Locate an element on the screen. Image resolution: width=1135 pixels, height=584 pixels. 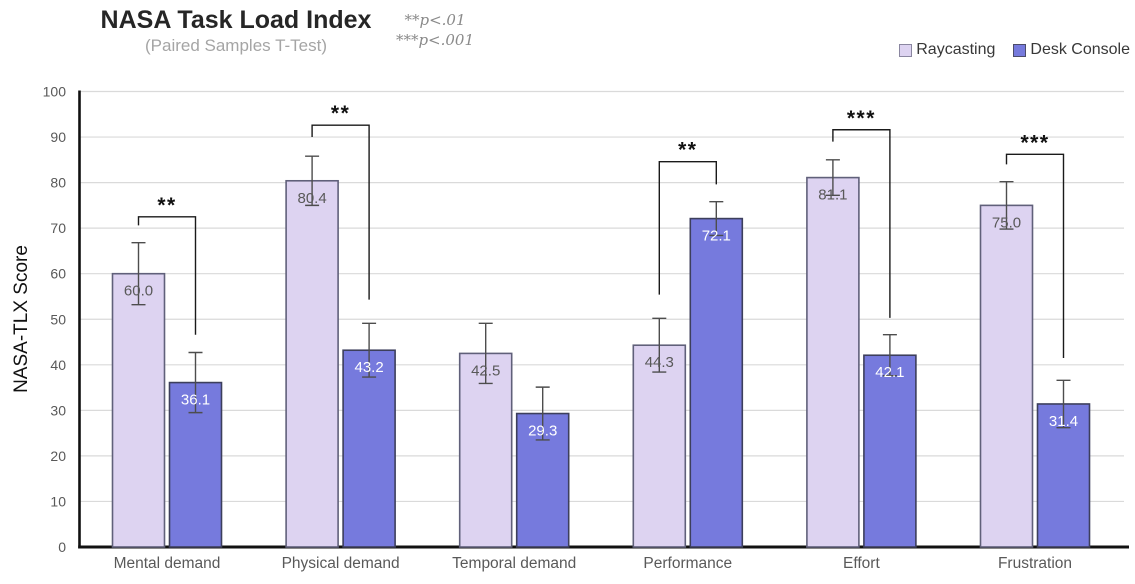
bar-desk-console-effort is located at coordinates (890, 451).